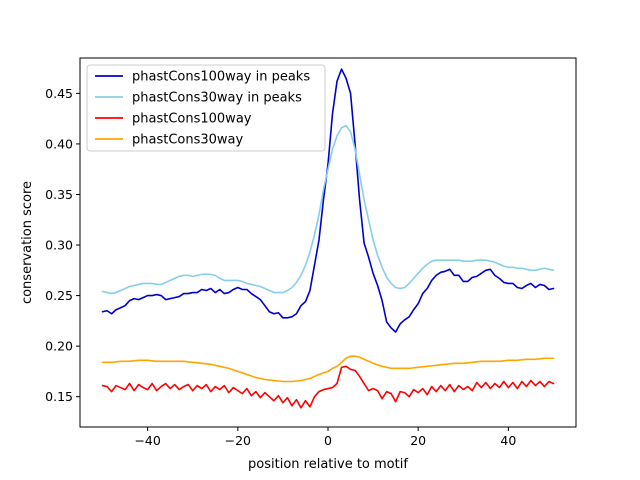 This screenshot has width=640, height=480. I want to click on legend-box, so click(206, 108).